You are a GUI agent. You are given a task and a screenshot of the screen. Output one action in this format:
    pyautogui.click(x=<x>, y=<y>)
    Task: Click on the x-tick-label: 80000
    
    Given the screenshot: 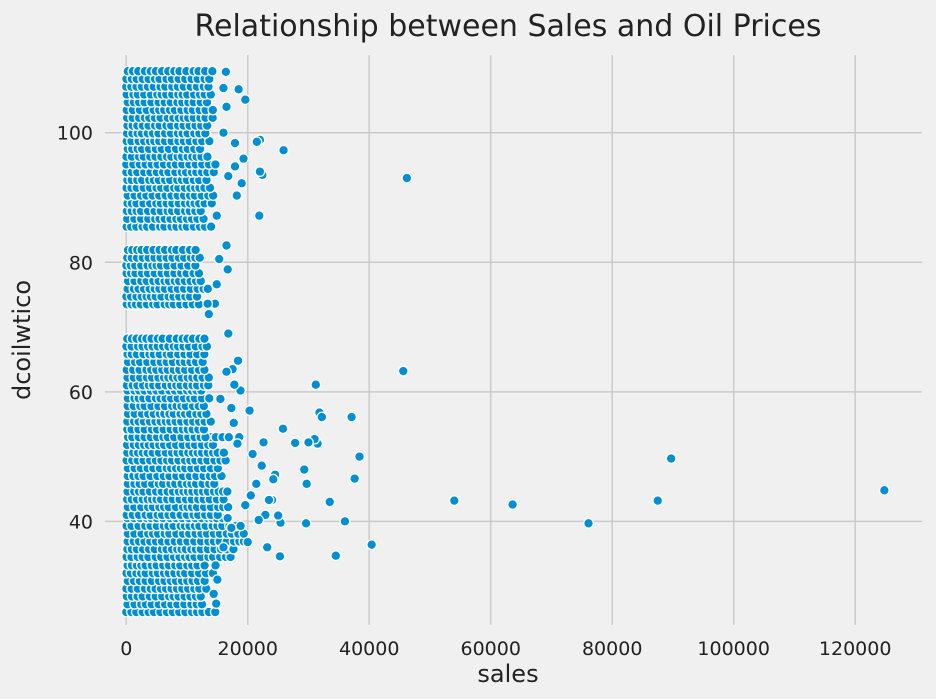 What is the action you would take?
    pyautogui.click(x=612, y=649)
    